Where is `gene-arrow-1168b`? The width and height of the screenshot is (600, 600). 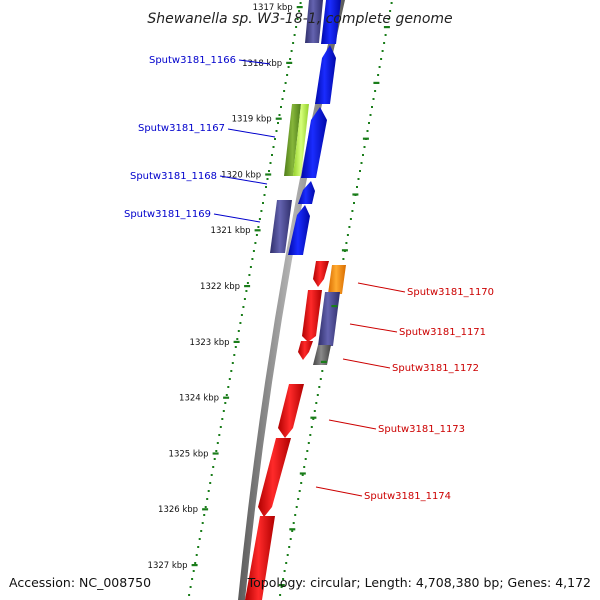 gene-arrow-1168b is located at coordinates (306, 192).